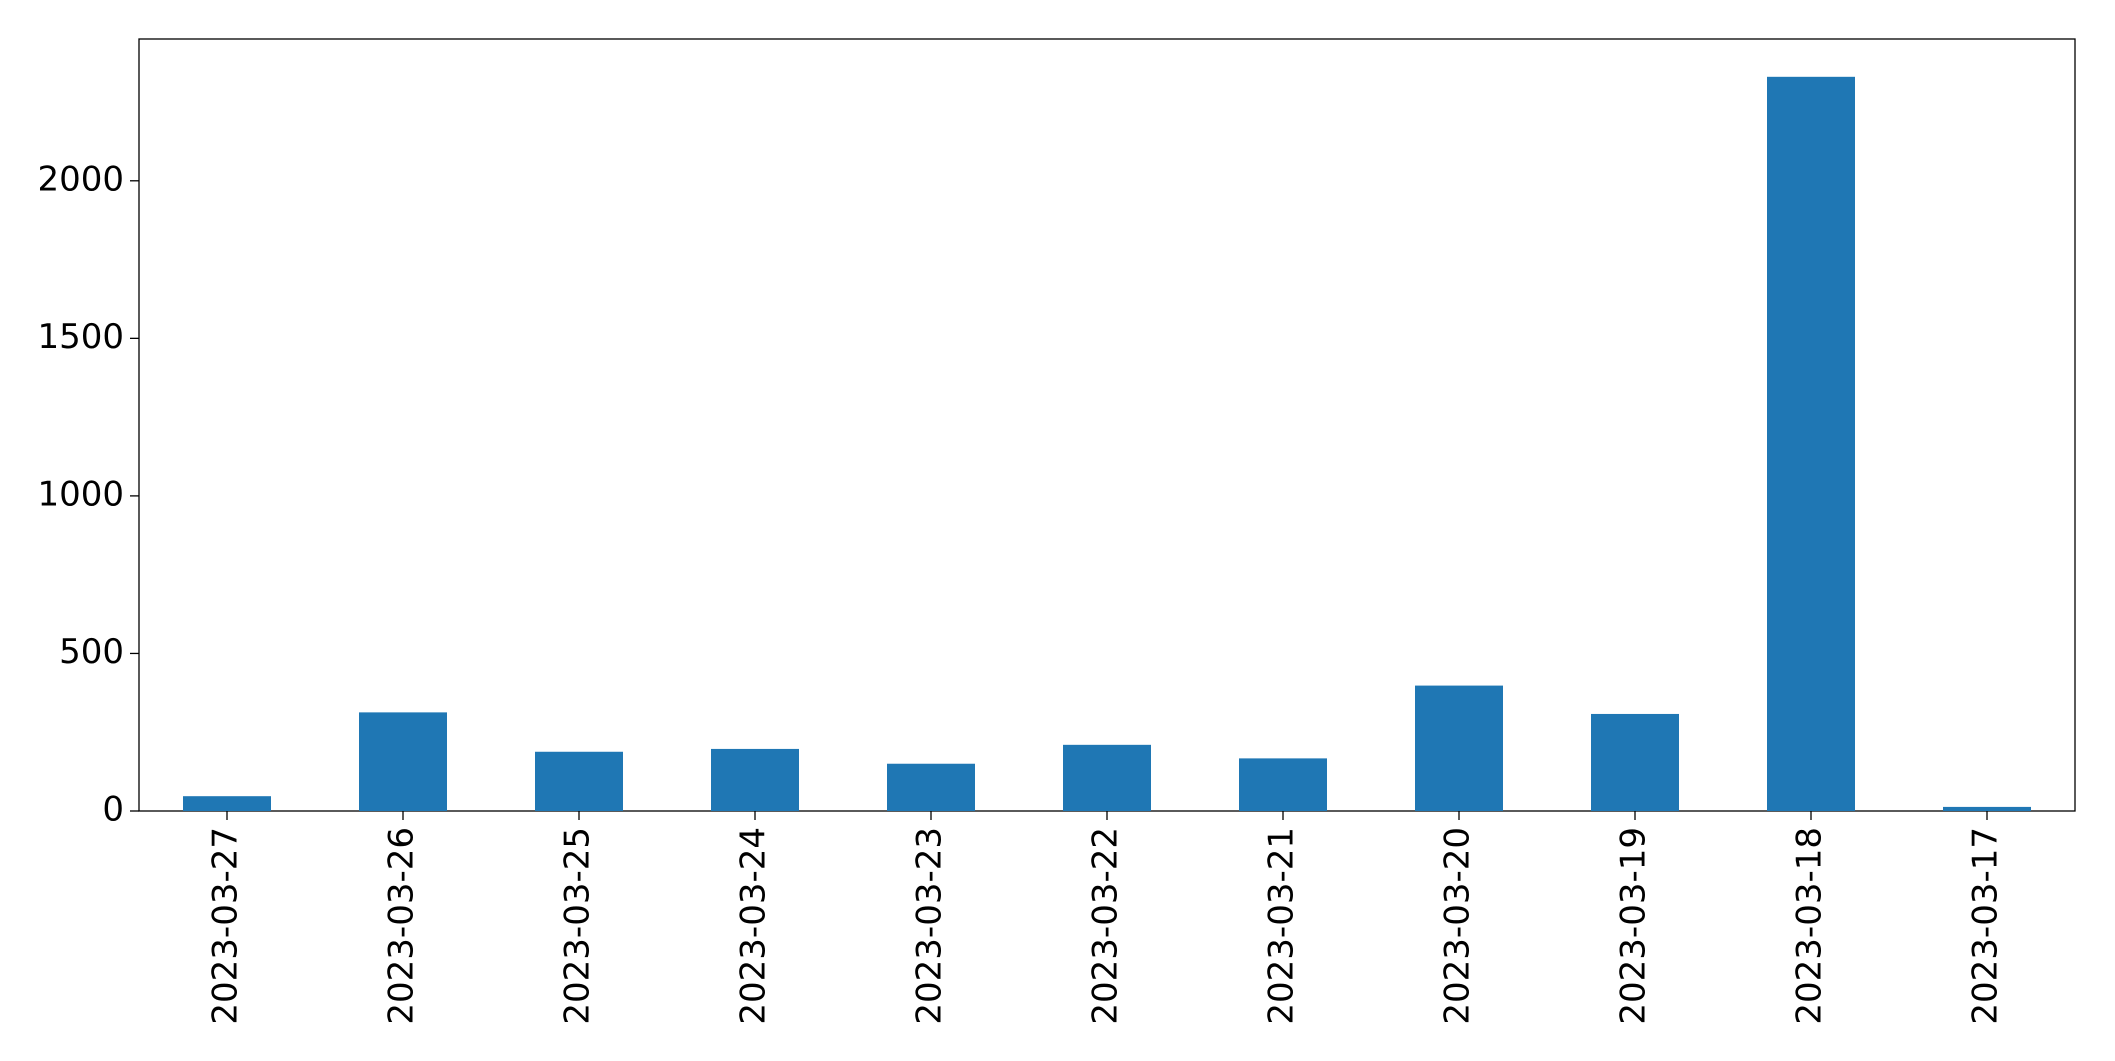 The image size is (2115, 1061). I want to click on x-tick-label: 2023-03-18, so click(1810, 926).